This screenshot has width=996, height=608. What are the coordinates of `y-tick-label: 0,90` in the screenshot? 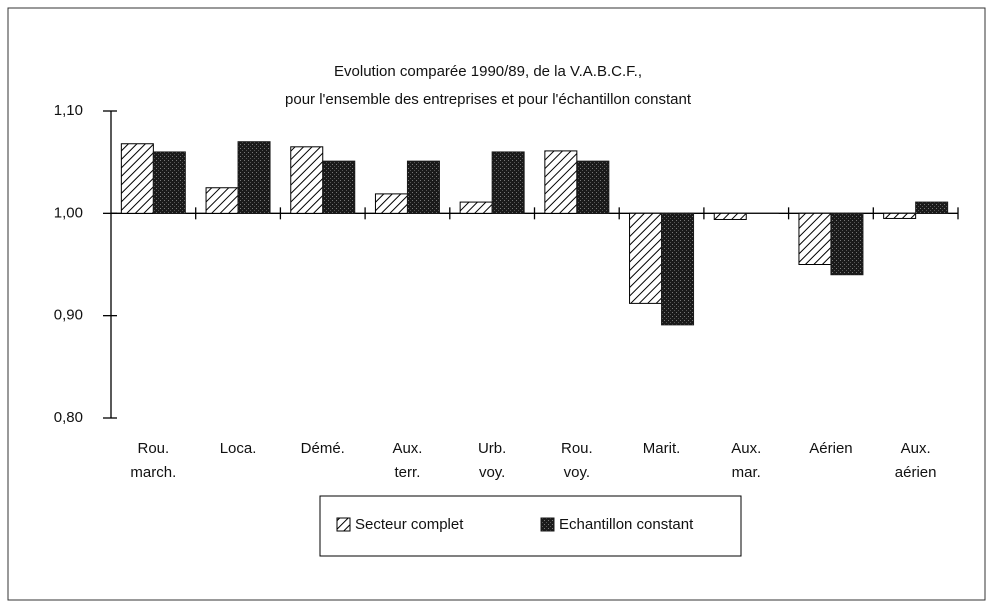 It's located at (68, 315).